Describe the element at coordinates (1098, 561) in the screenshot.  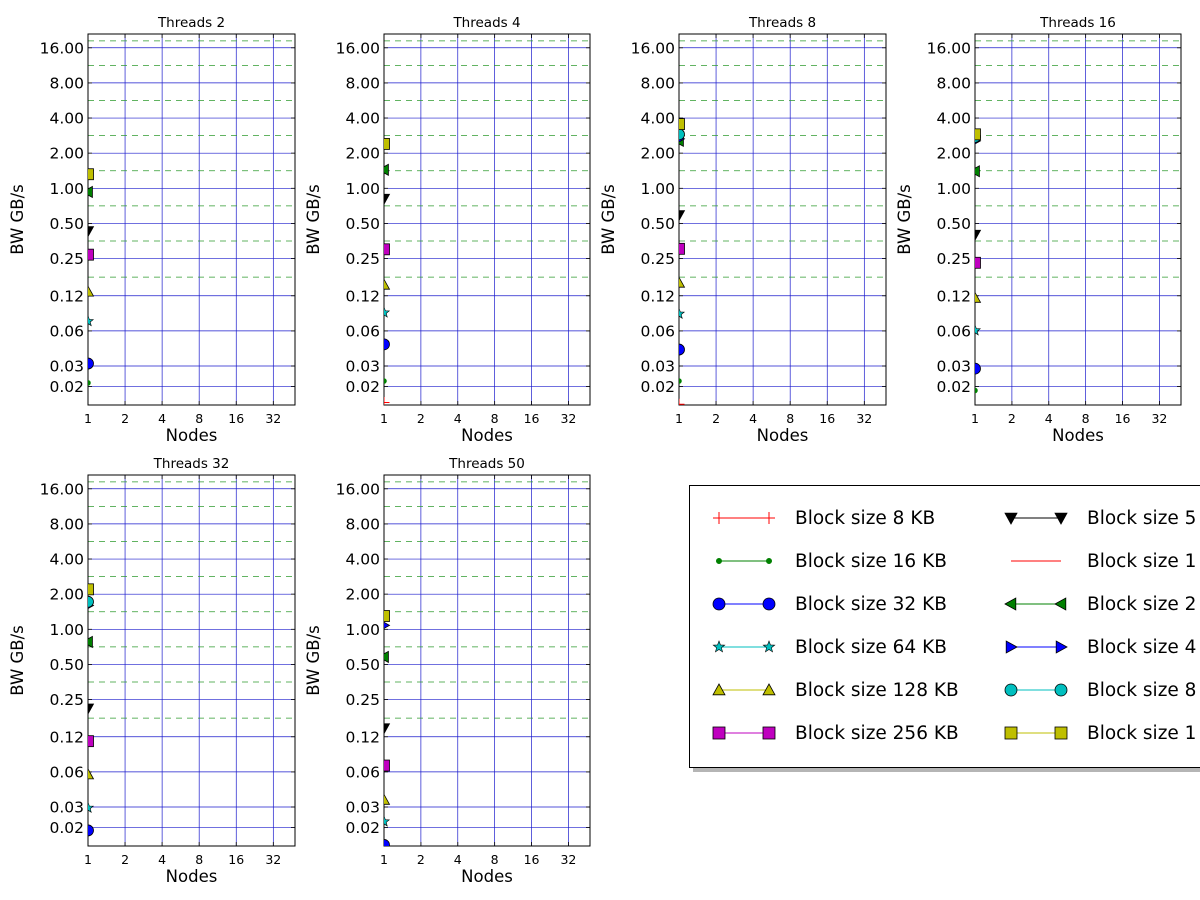
I see `legend-item-s1m: Block size 1` at that location.